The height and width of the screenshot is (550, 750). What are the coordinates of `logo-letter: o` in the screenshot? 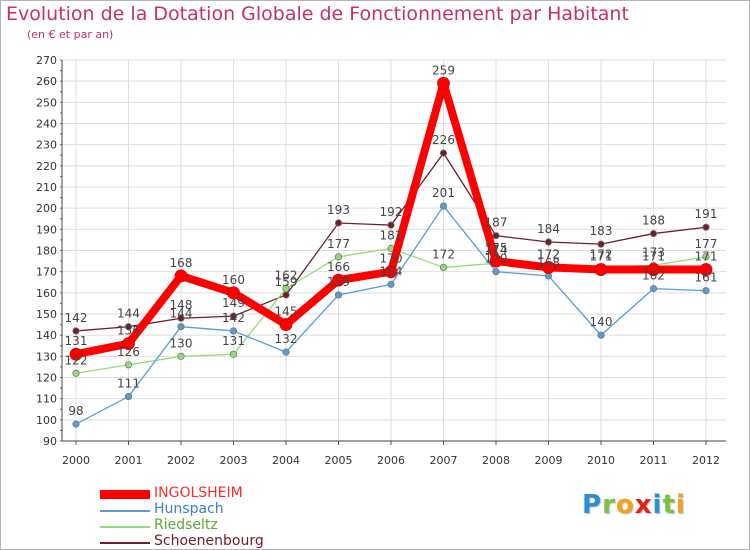 It's located at (625, 505).